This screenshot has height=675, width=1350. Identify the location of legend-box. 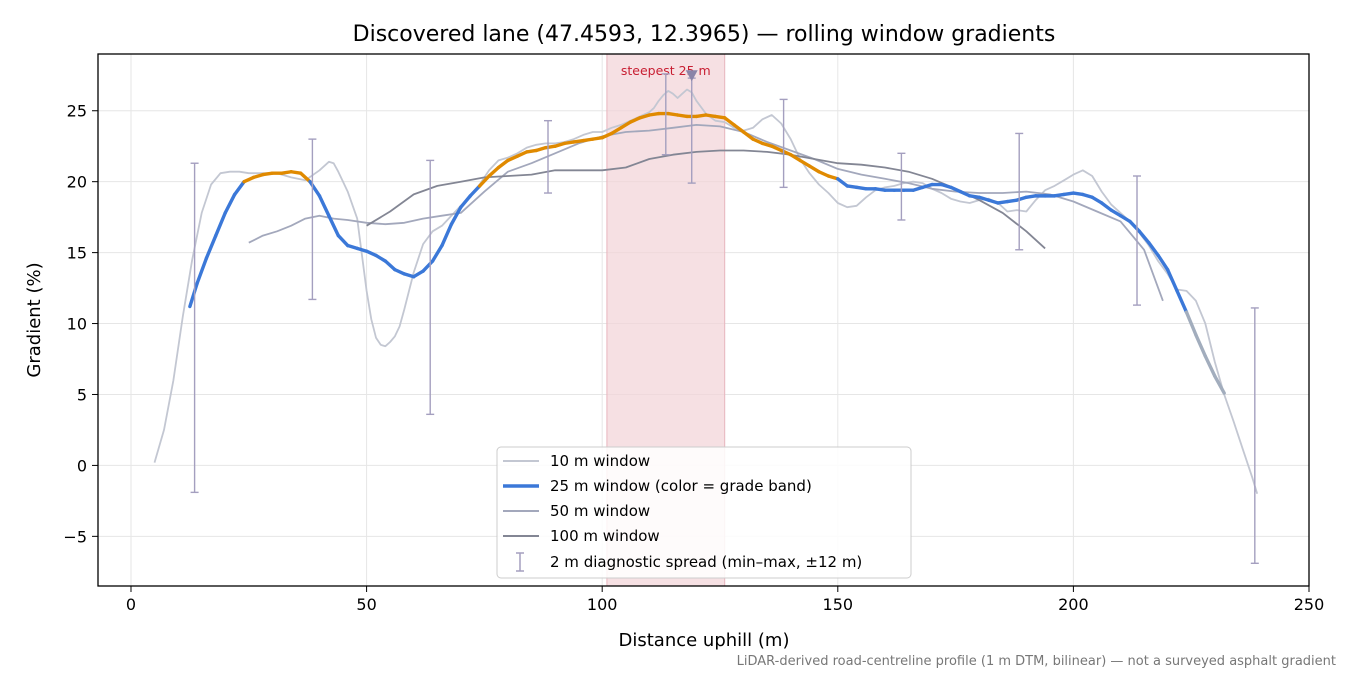
(704, 512).